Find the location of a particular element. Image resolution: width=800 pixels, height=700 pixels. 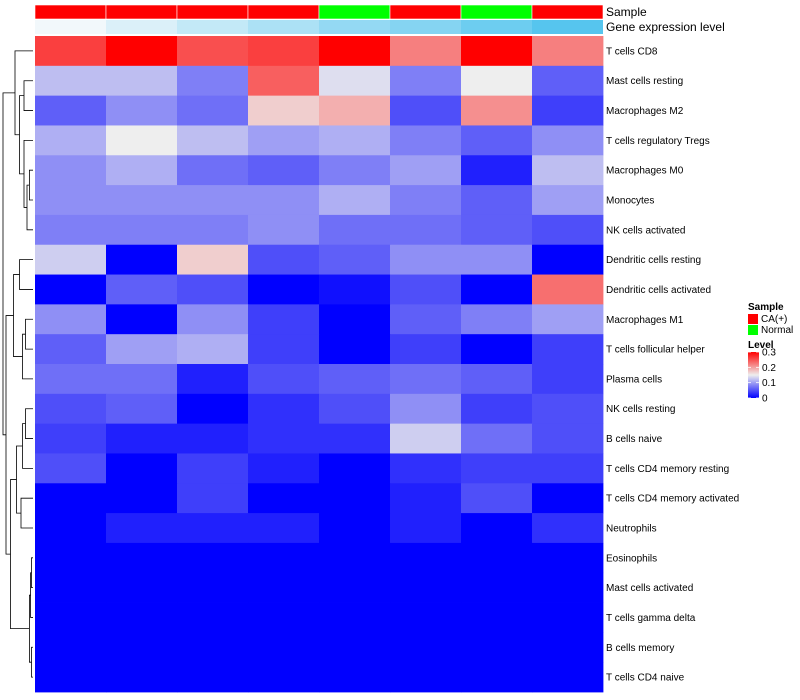

annotation-row-label: Gene expression level is located at coordinates (665, 27).